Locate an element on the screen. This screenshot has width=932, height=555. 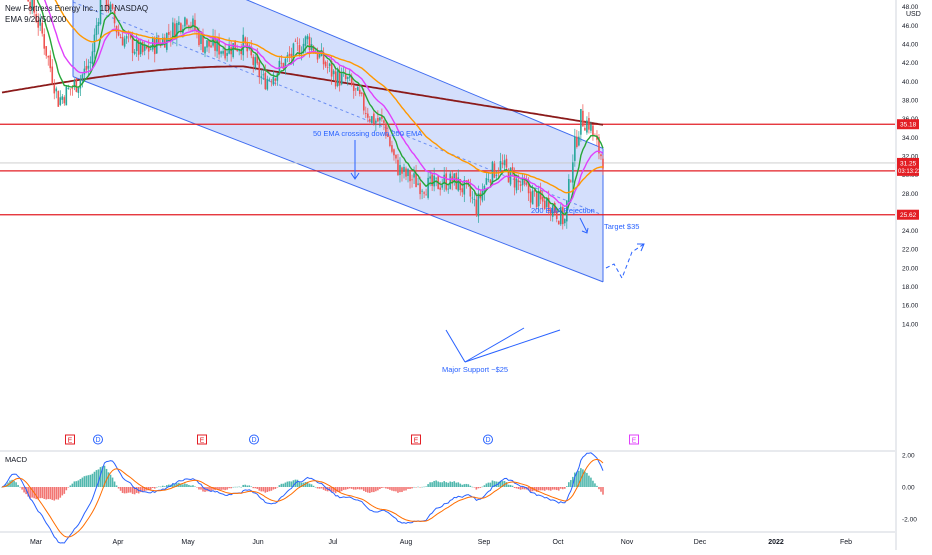
macd-tick-label: -2.00 is located at coordinates (909, 520).